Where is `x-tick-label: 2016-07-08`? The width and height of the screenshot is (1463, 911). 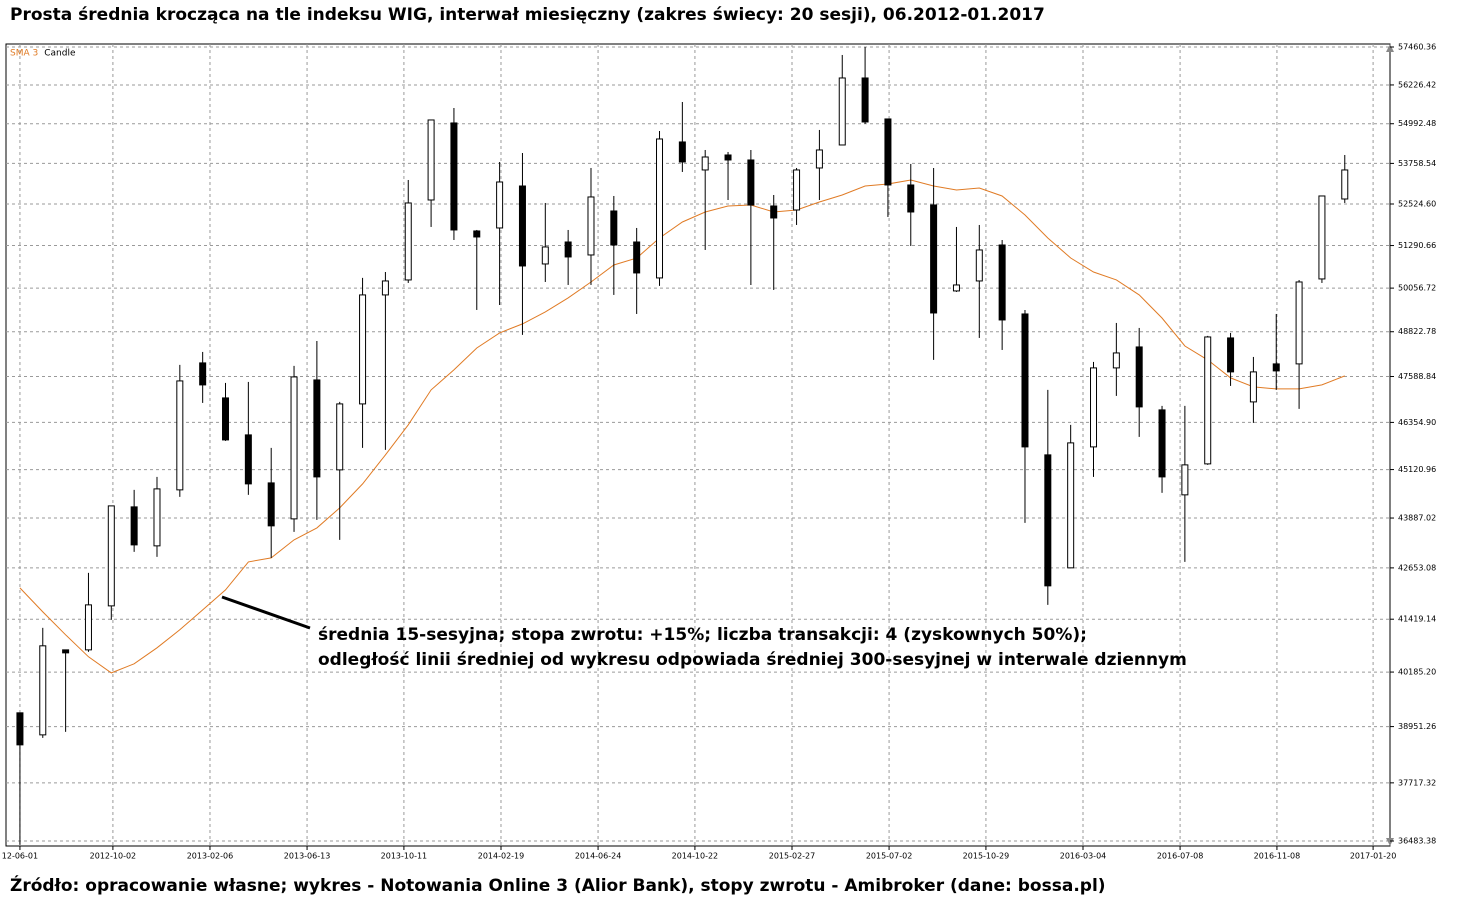
x-tick-label: 2016-07-08 is located at coordinates (1180, 856).